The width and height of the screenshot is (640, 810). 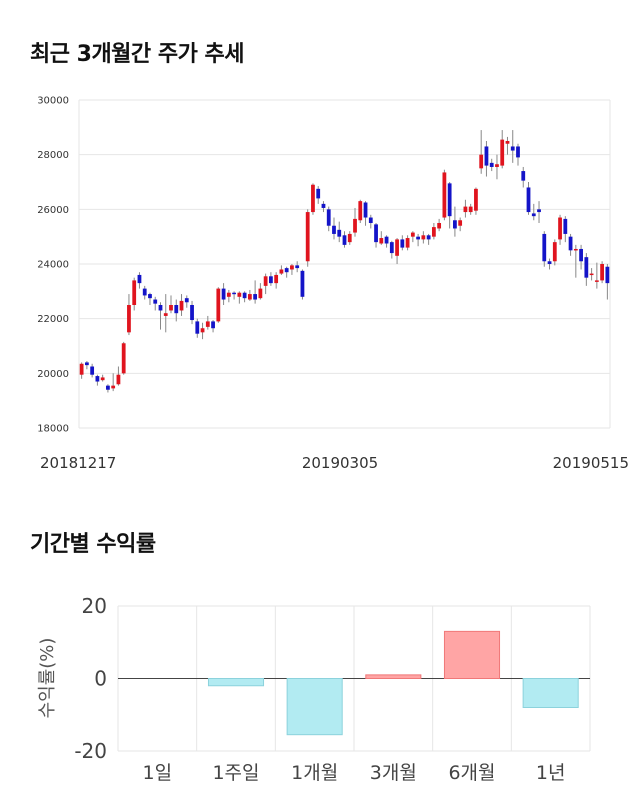 What do you see at coordinates (94, 606) in the screenshot?
I see `returns-y-tick-label: 20` at bounding box center [94, 606].